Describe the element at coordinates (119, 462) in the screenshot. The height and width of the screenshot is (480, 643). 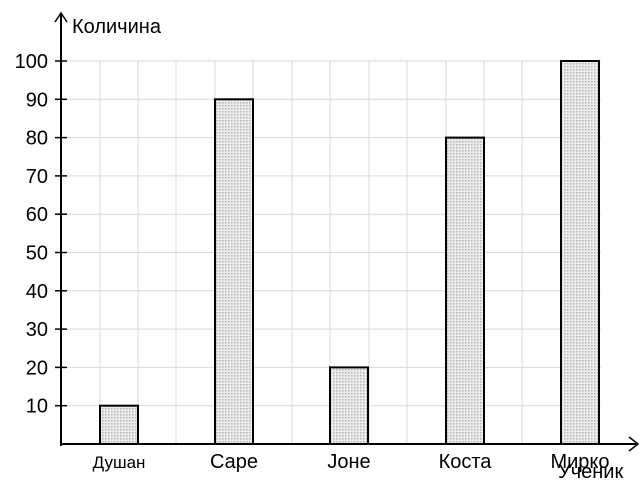
I see `x-tick-label: Душан` at that location.